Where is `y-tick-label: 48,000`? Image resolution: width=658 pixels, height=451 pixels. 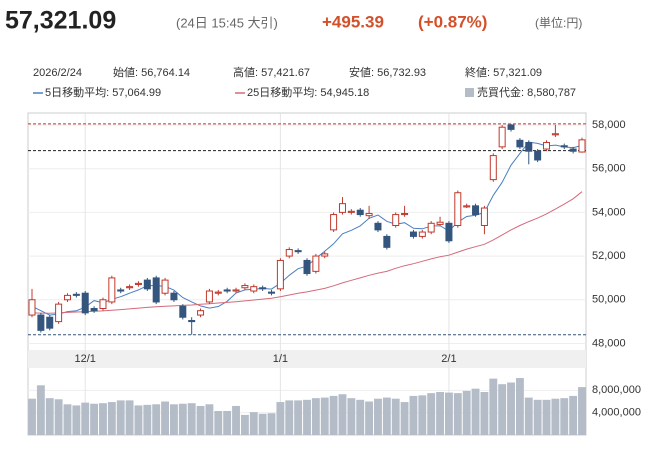
y-tick-label: 48,000 is located at coordinates (609, 343).